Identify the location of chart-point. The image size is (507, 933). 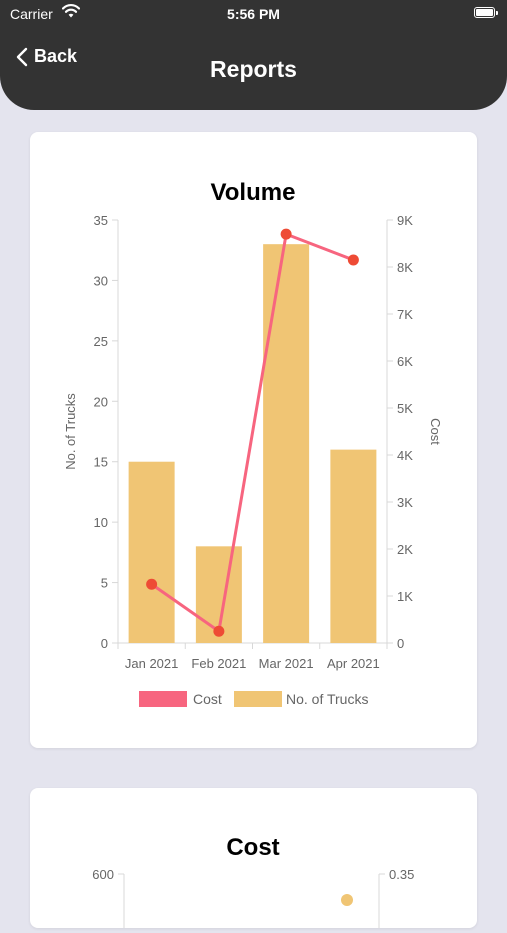
(347, 900).